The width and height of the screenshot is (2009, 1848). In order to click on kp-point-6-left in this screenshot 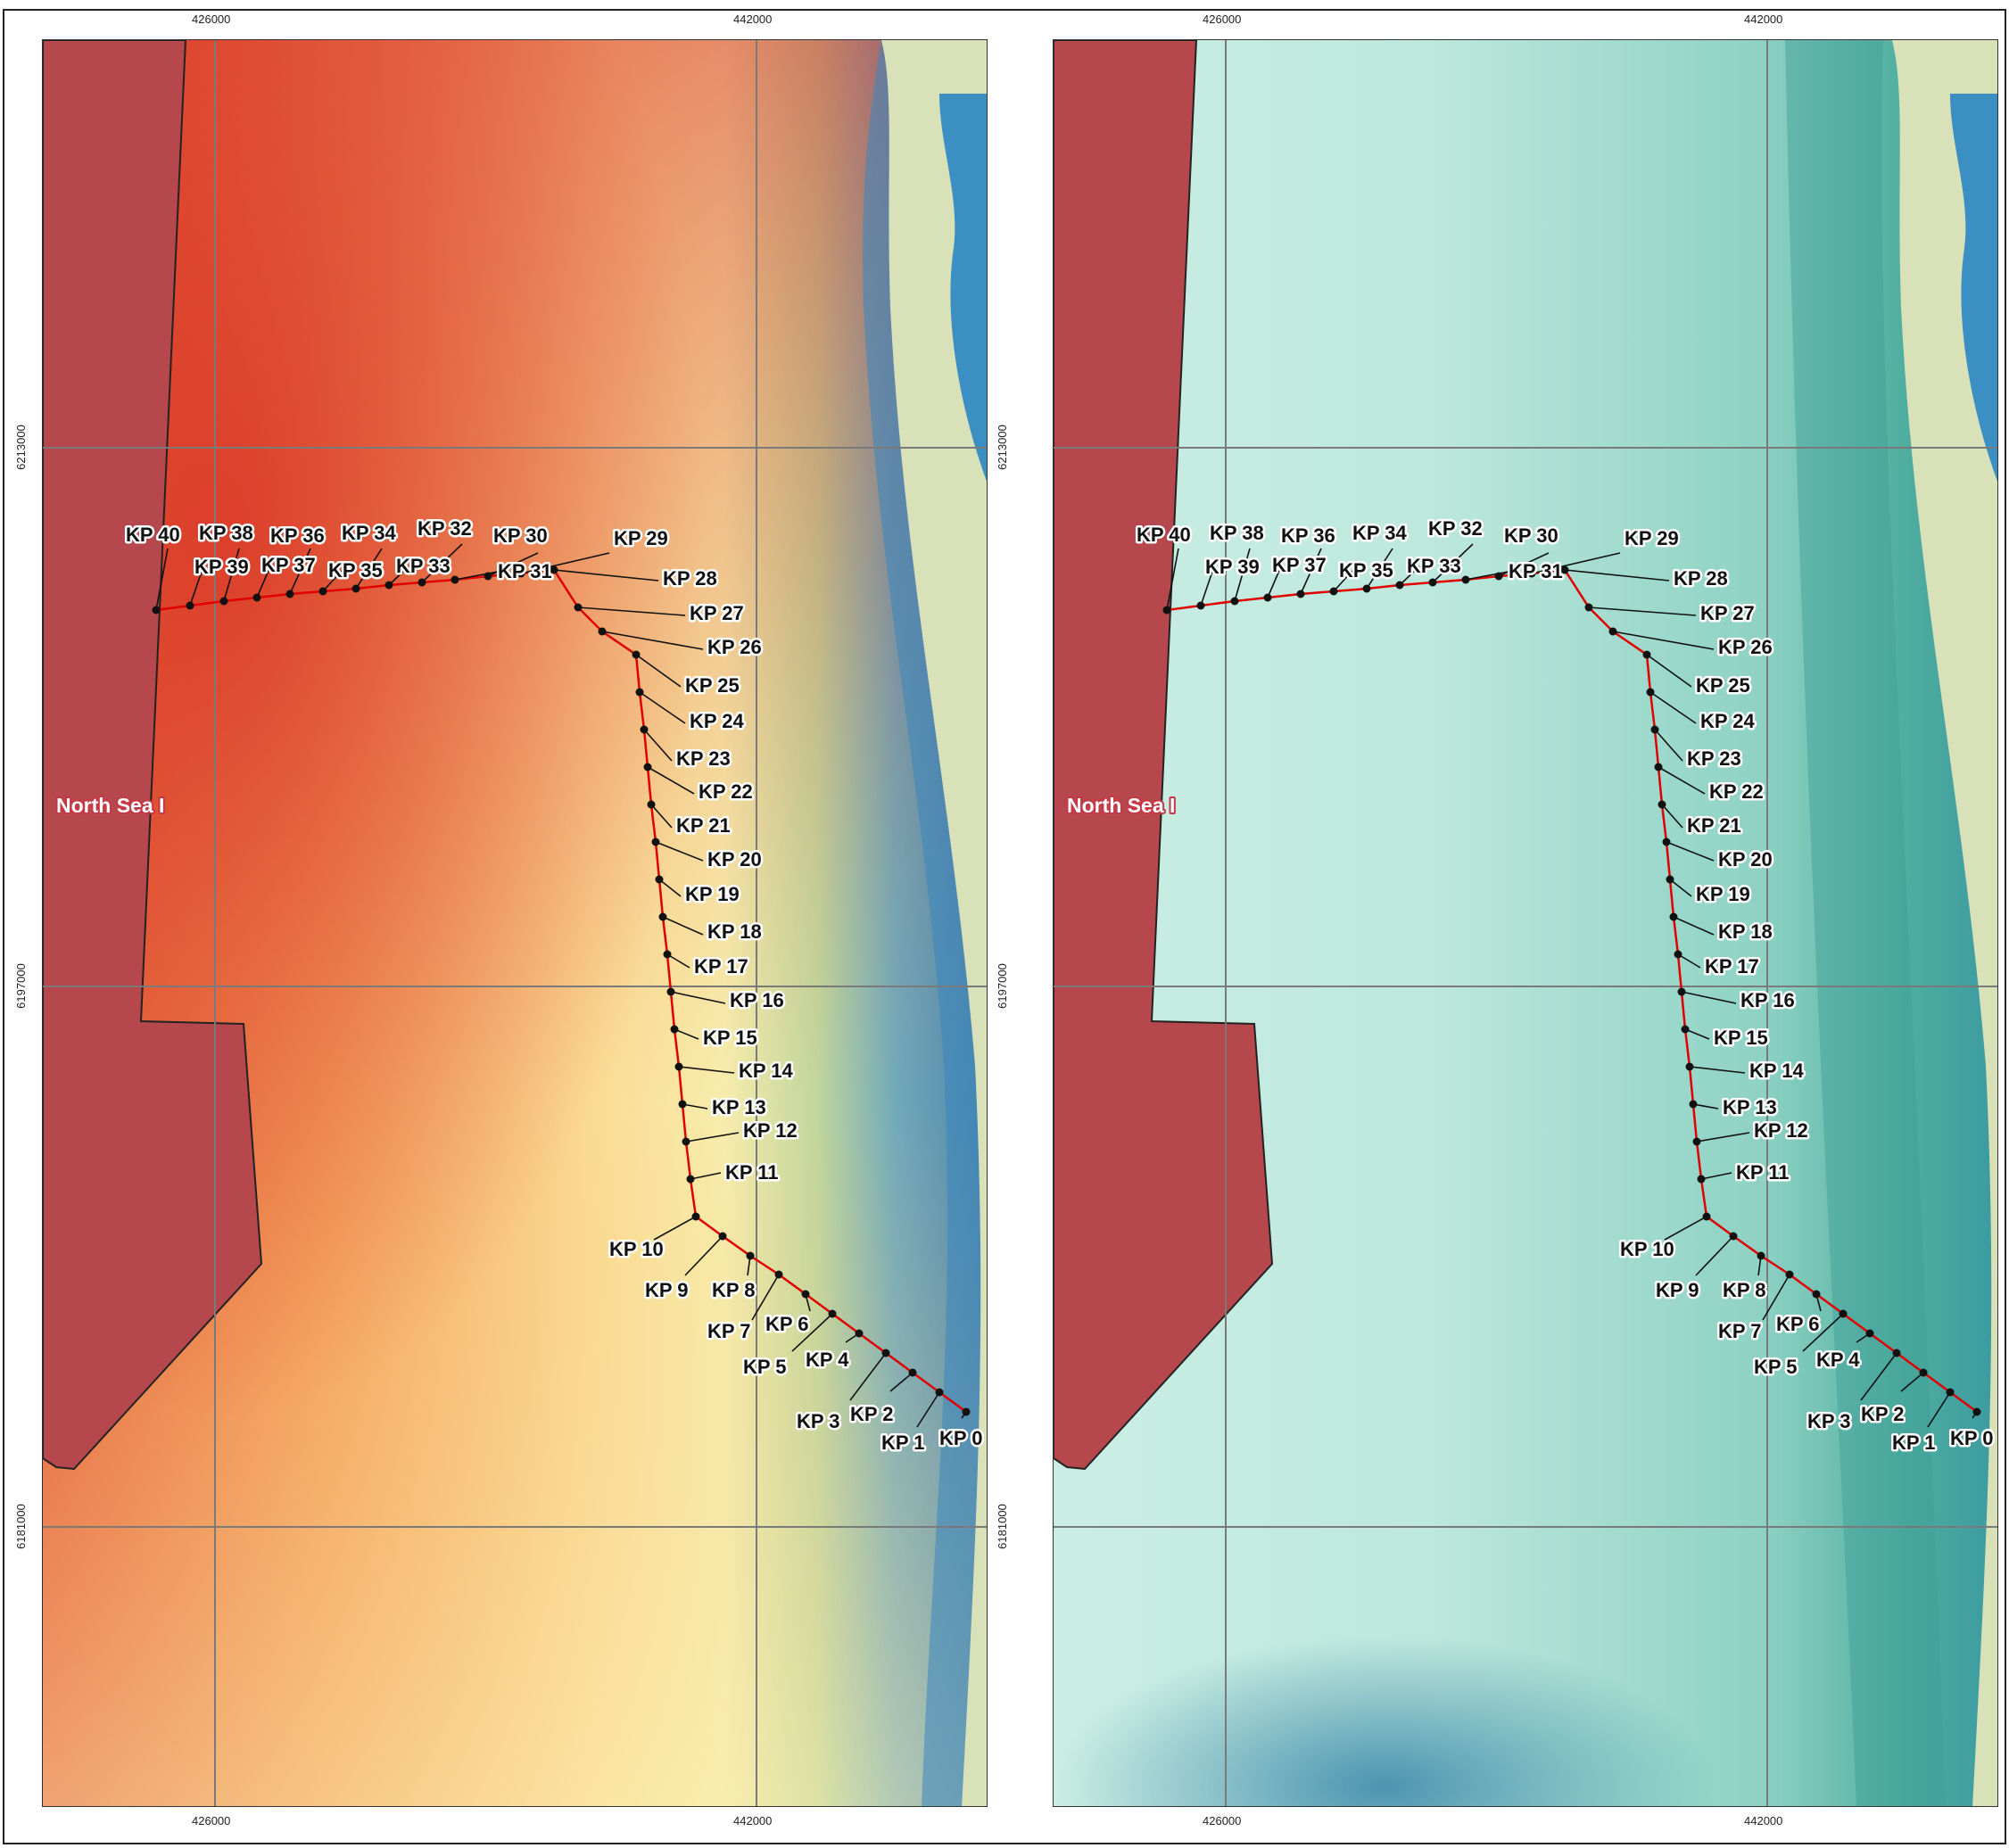, I will do `click(805, 1294)`.